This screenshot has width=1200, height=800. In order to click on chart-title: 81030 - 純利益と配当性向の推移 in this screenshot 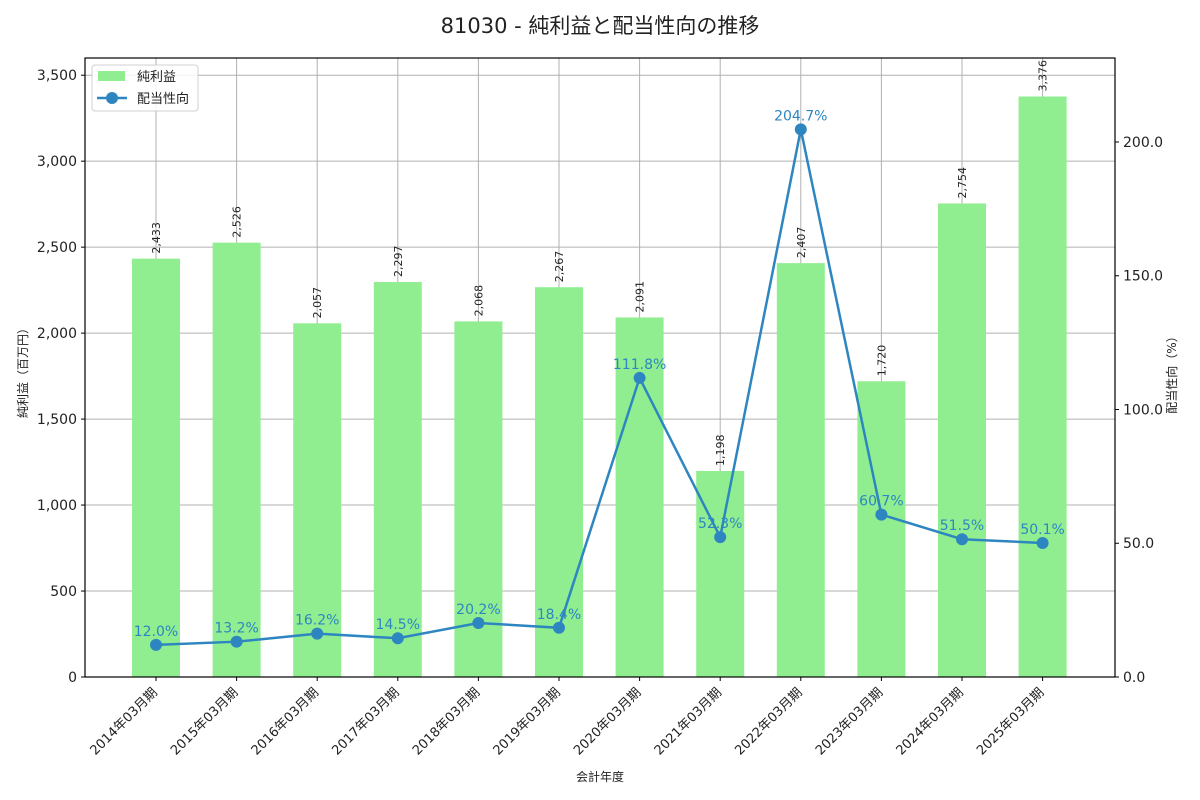, I will do `click(600, 26)`.